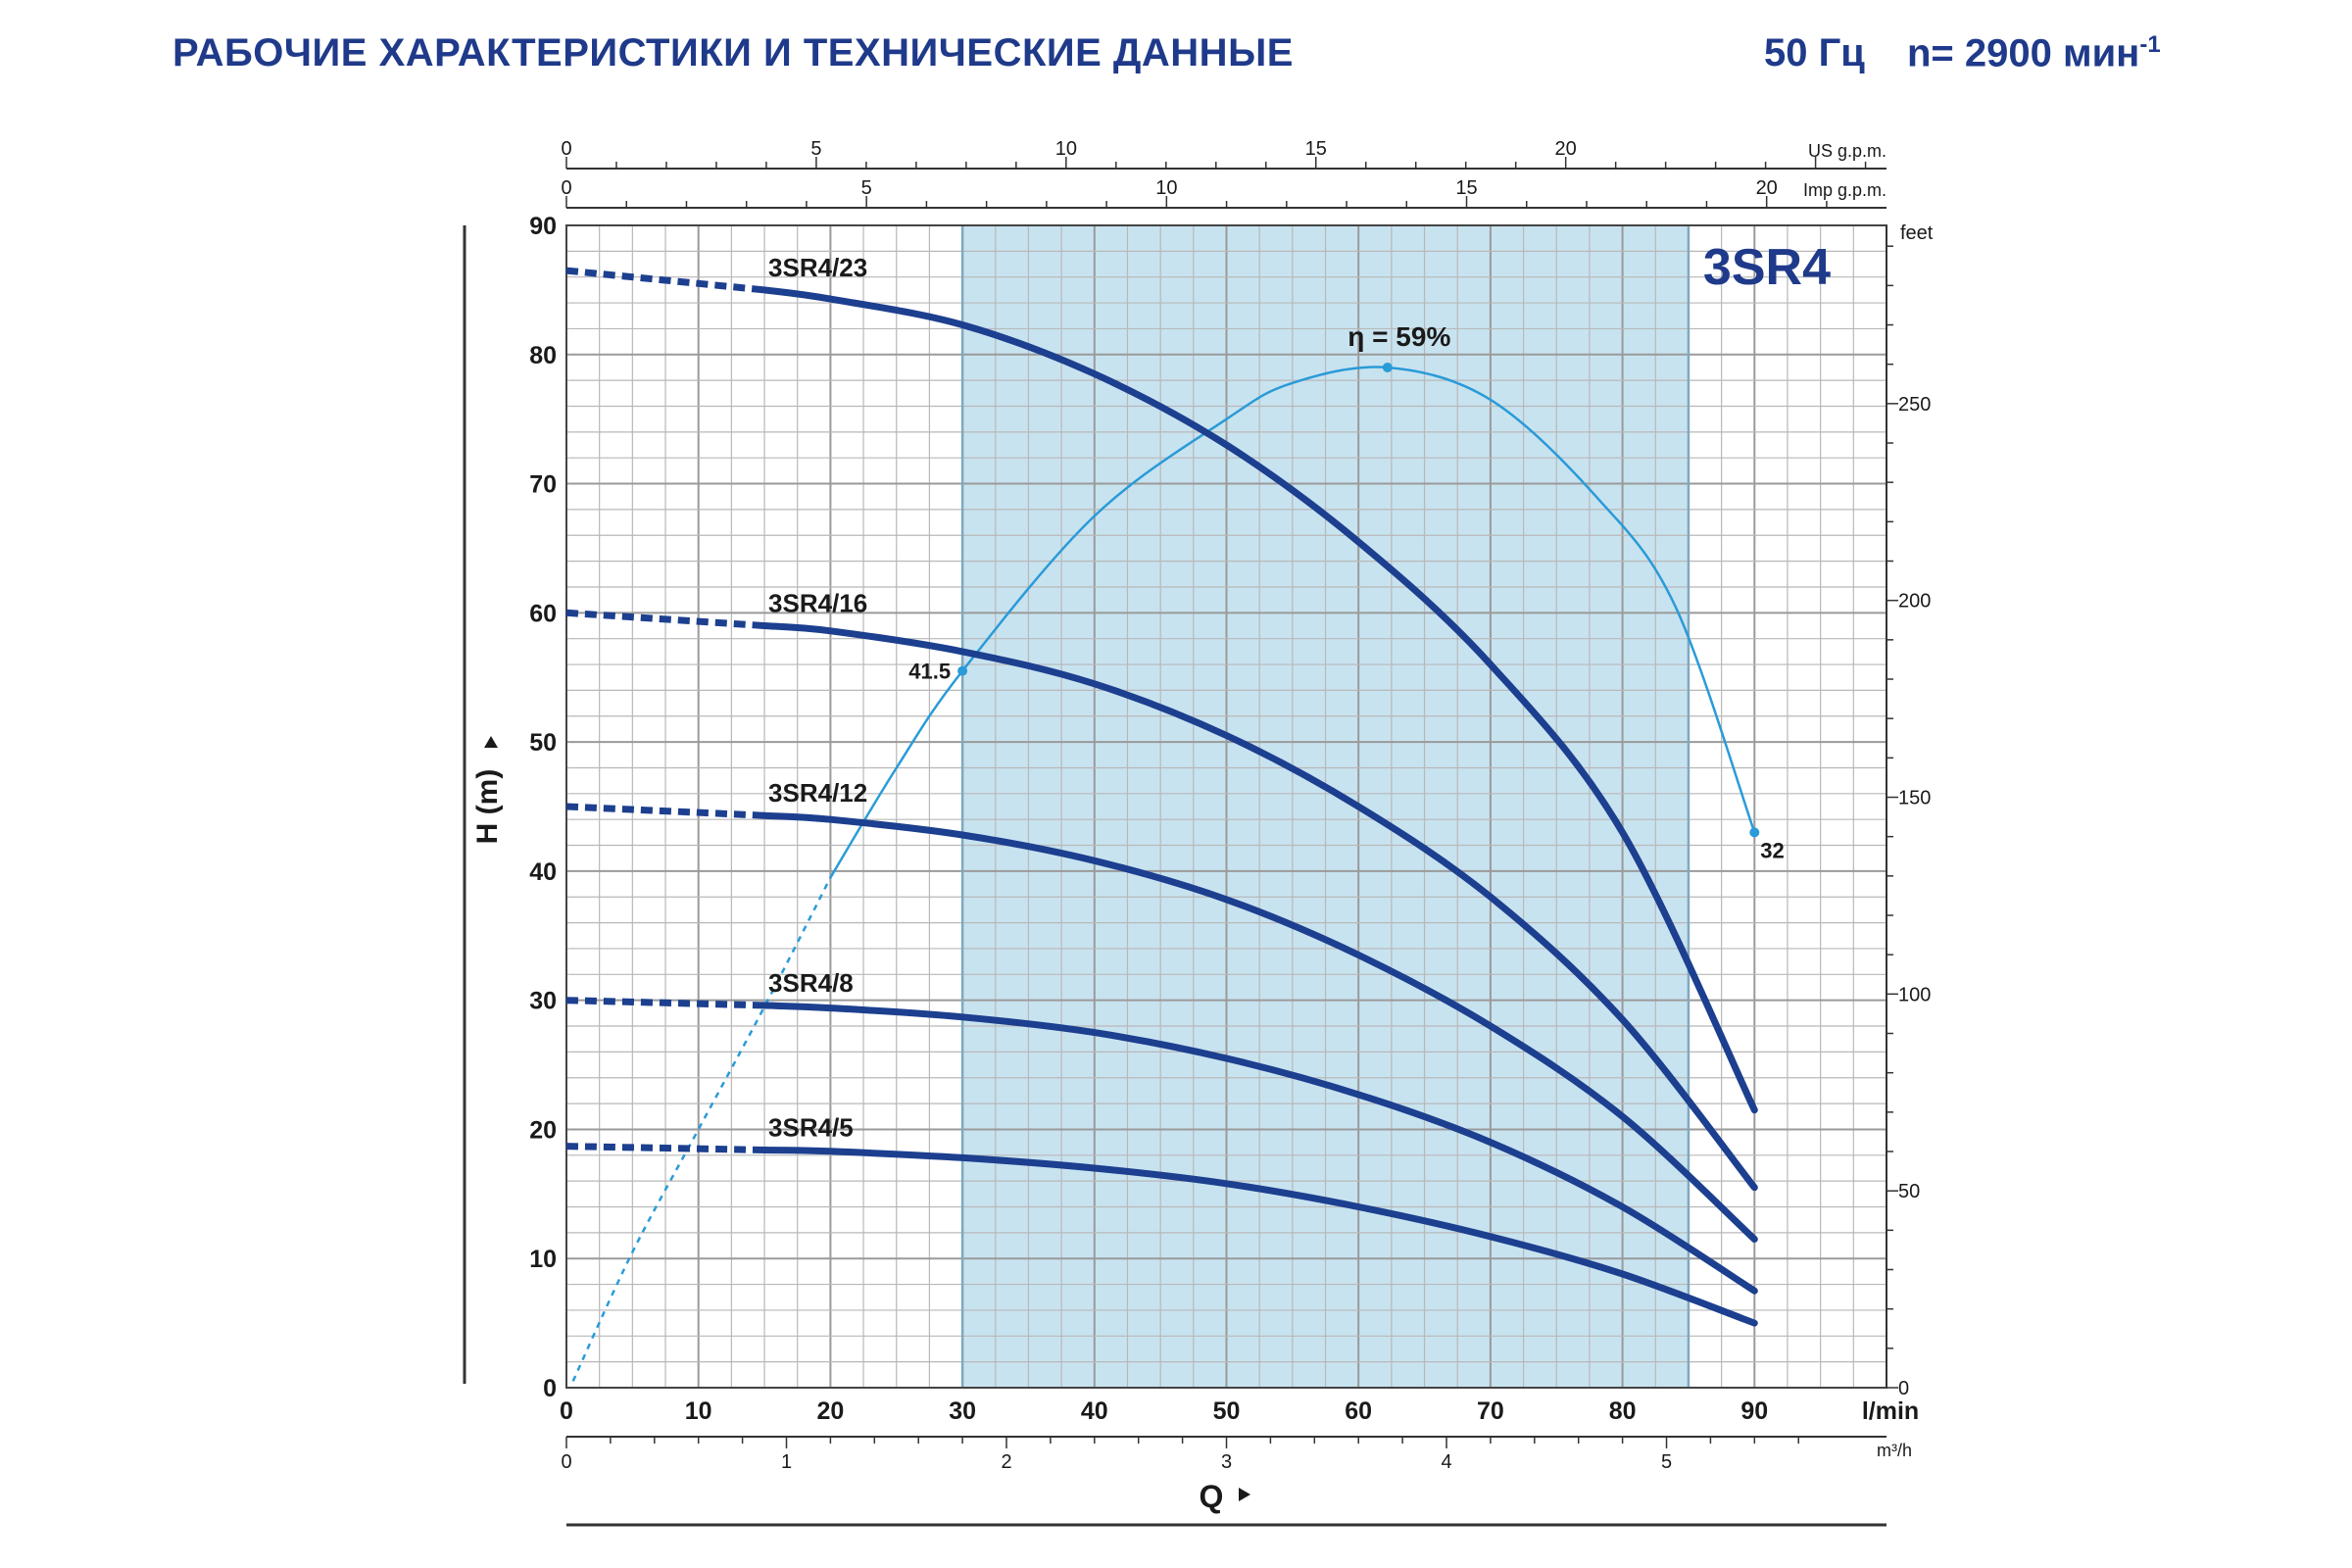 Image resolution: width=2352 pixels, height=1568 pixels. What do you see at coordinates (1914, 798) in the screenshot?
I see `feet-tick-label: 150` at bounding box center [1914, 798].